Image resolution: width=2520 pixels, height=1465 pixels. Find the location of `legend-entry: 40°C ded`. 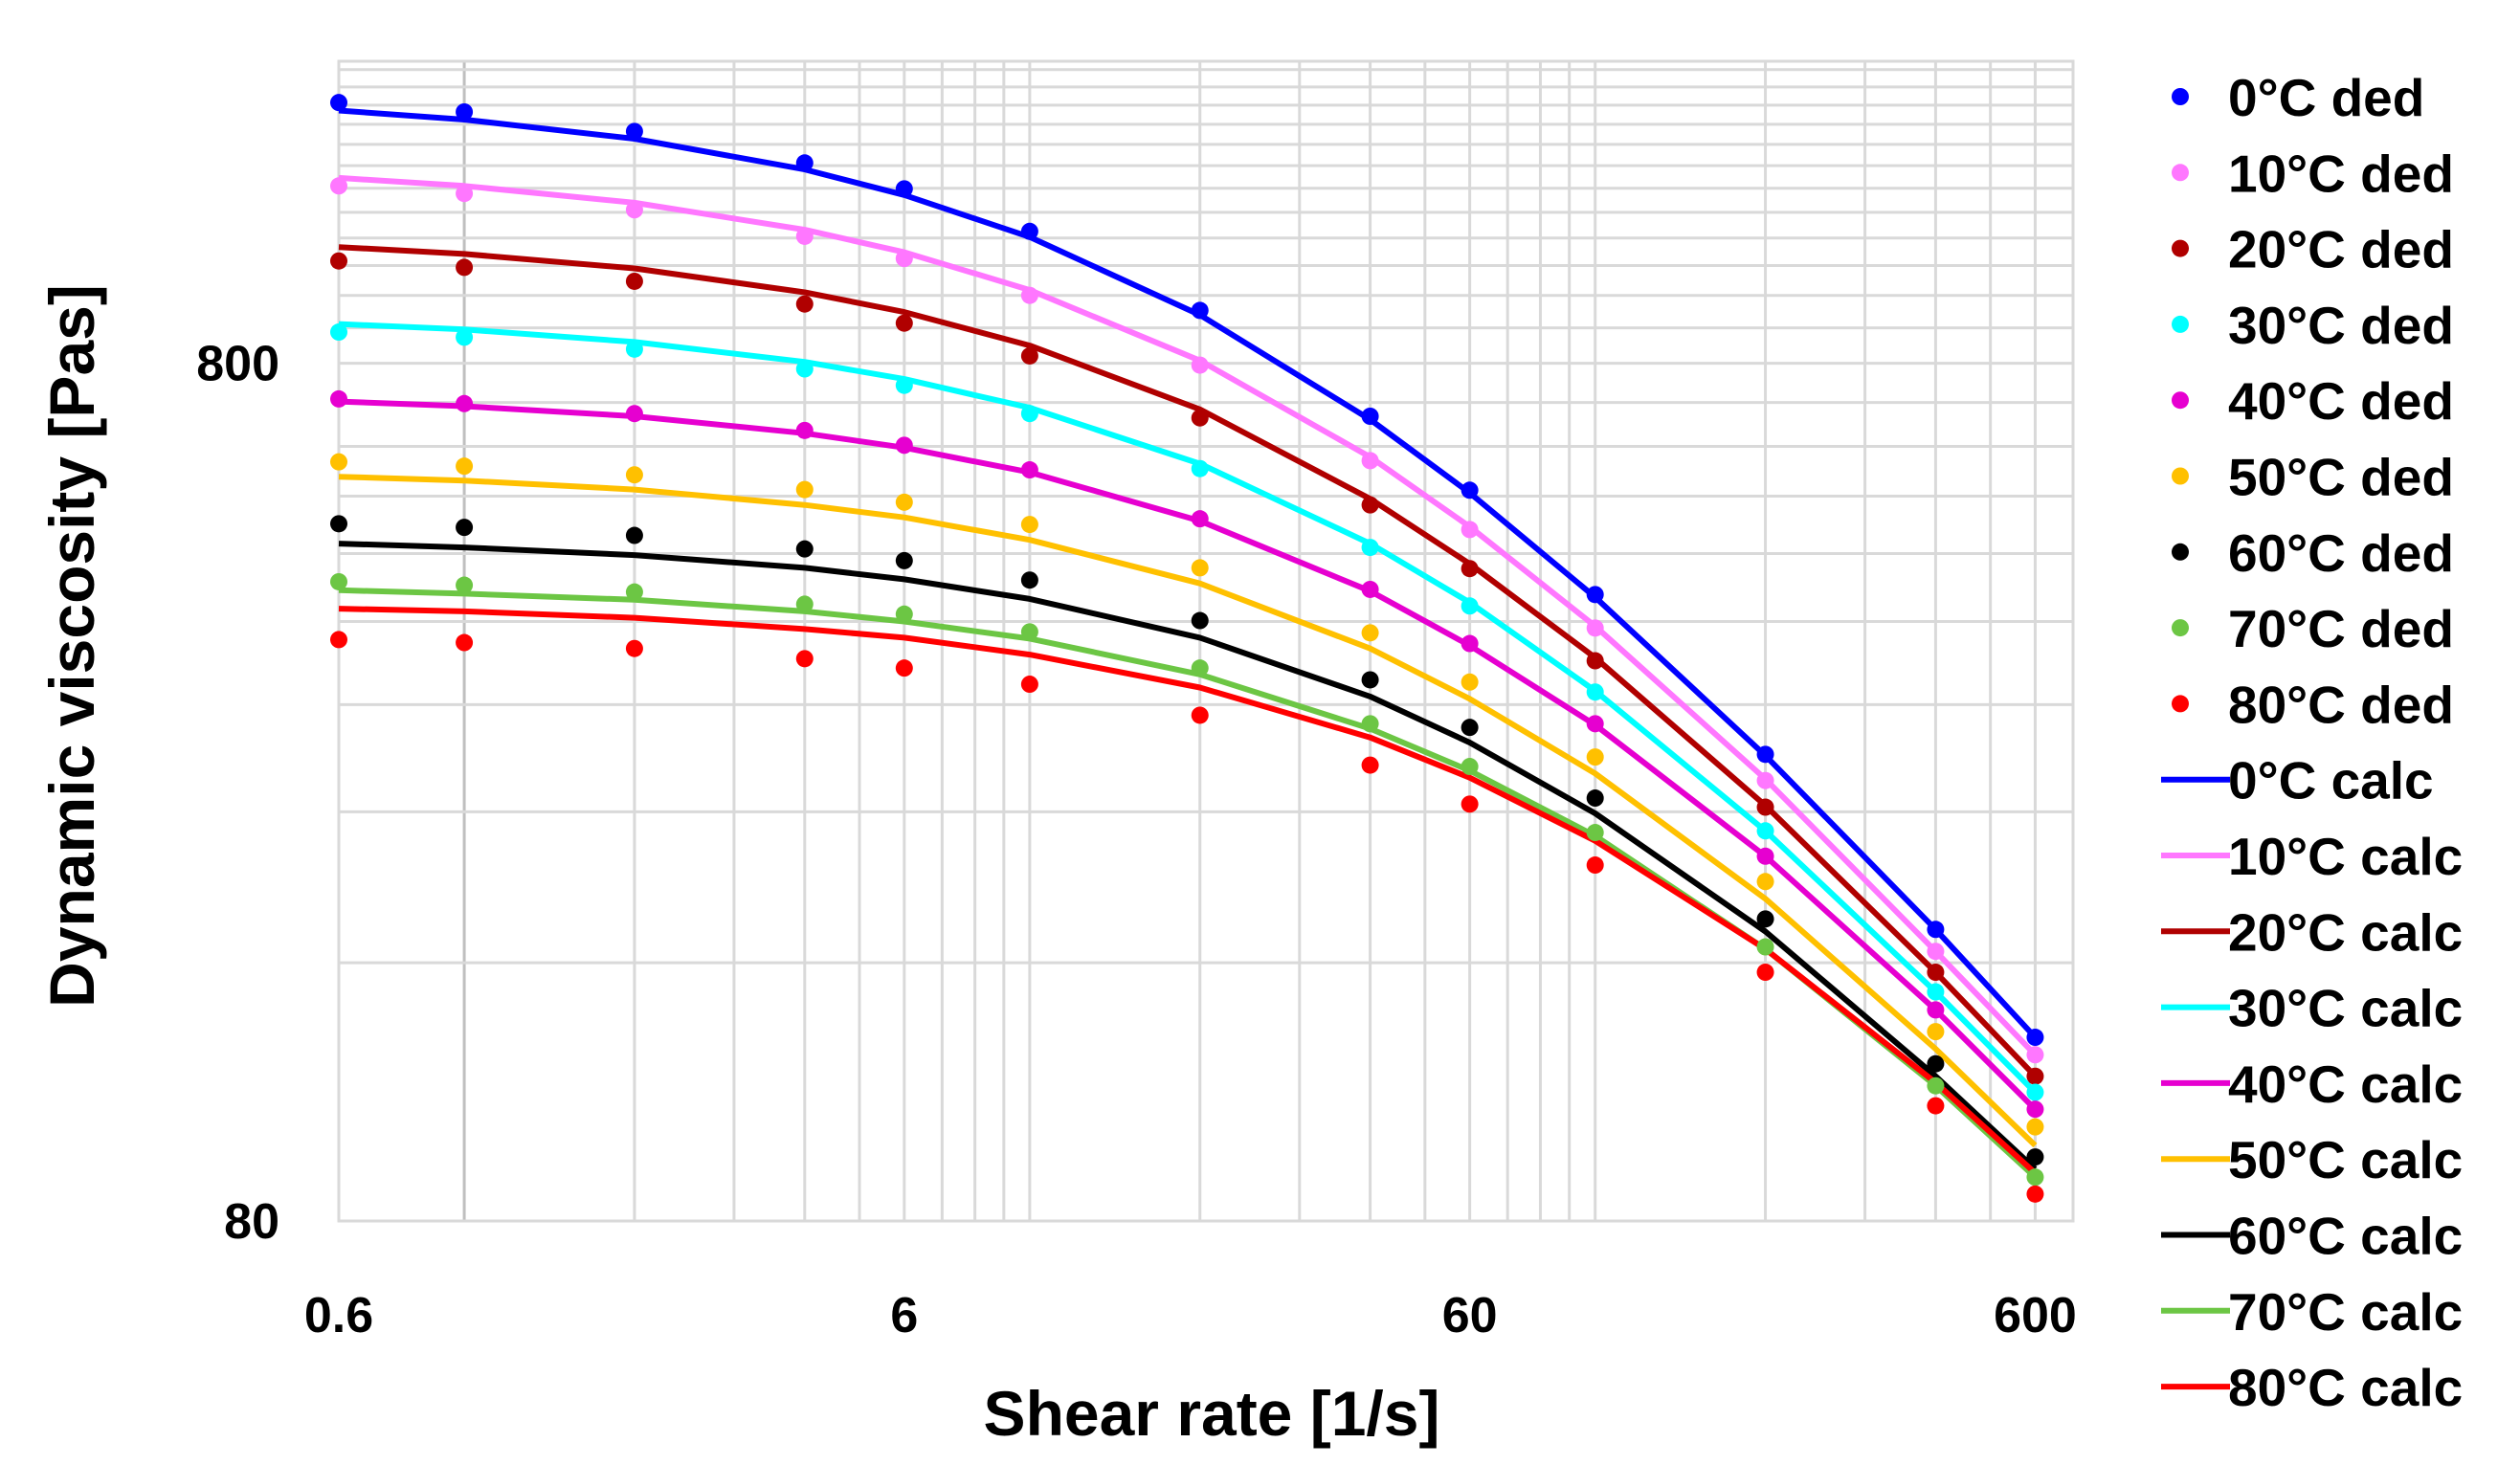

legend-entry: 40°C ded is located at coordinates (2313, 401).